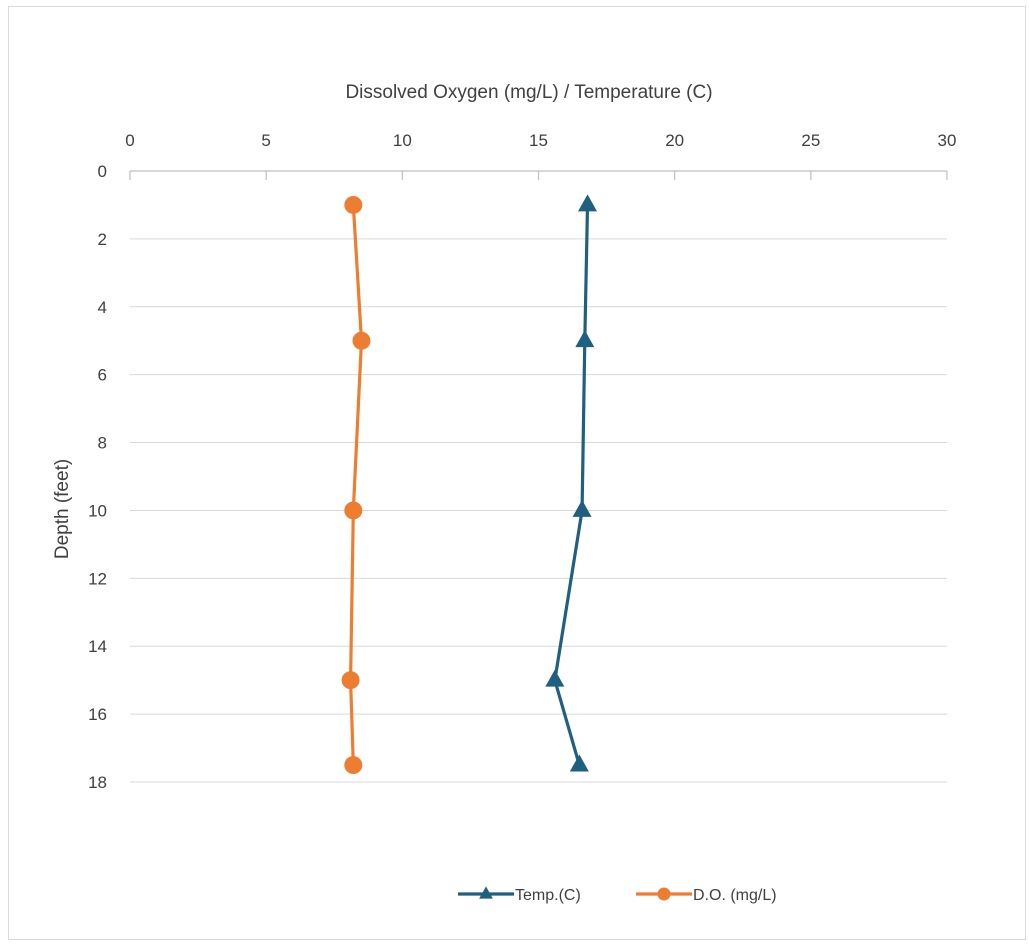  Describe the element at coordinates (486, 892) in the screenshot. I see `legend-marker-temp` at that location.